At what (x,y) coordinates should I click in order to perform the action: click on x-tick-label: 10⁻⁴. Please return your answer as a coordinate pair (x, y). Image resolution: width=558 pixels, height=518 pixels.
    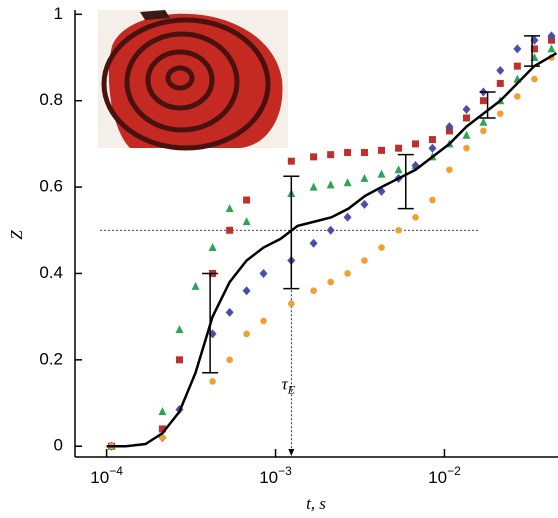
    Looking at the image, I should click on (106, 475).